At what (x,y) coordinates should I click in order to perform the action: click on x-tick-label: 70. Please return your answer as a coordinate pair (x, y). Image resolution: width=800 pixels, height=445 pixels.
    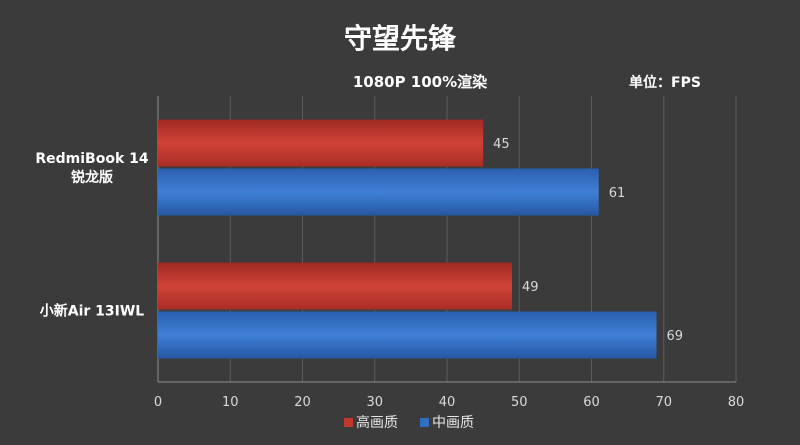
    Looking at the image, I should click on (663, 402).